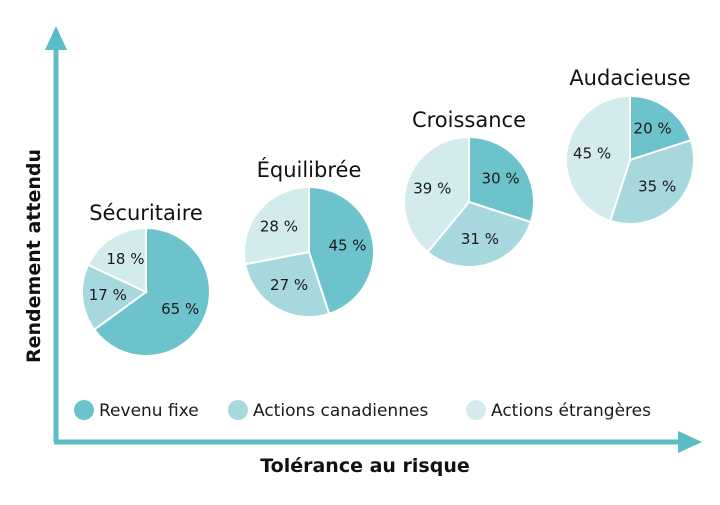 Image resolution: width=720 pixels, height=505 pixels. What do you see at coordinates (340, 411) in the screenshot?
I see `legend-label-actions-canadiennes: Actions canadiennes` at bounding box center [340, 411].